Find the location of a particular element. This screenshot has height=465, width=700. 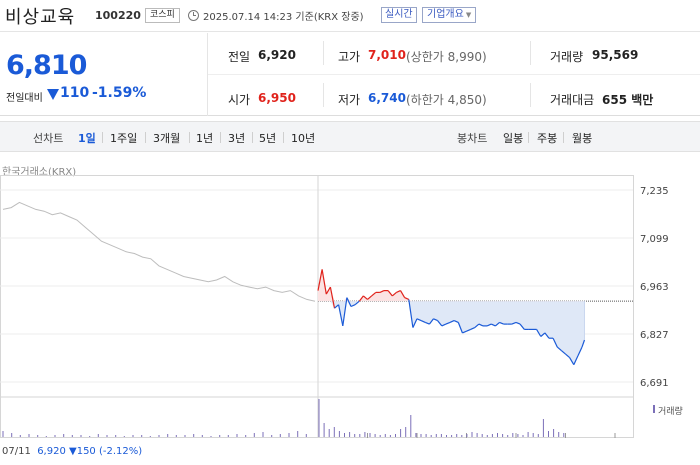

volume-legend: 거래량 is located at coordinates (670, 412).